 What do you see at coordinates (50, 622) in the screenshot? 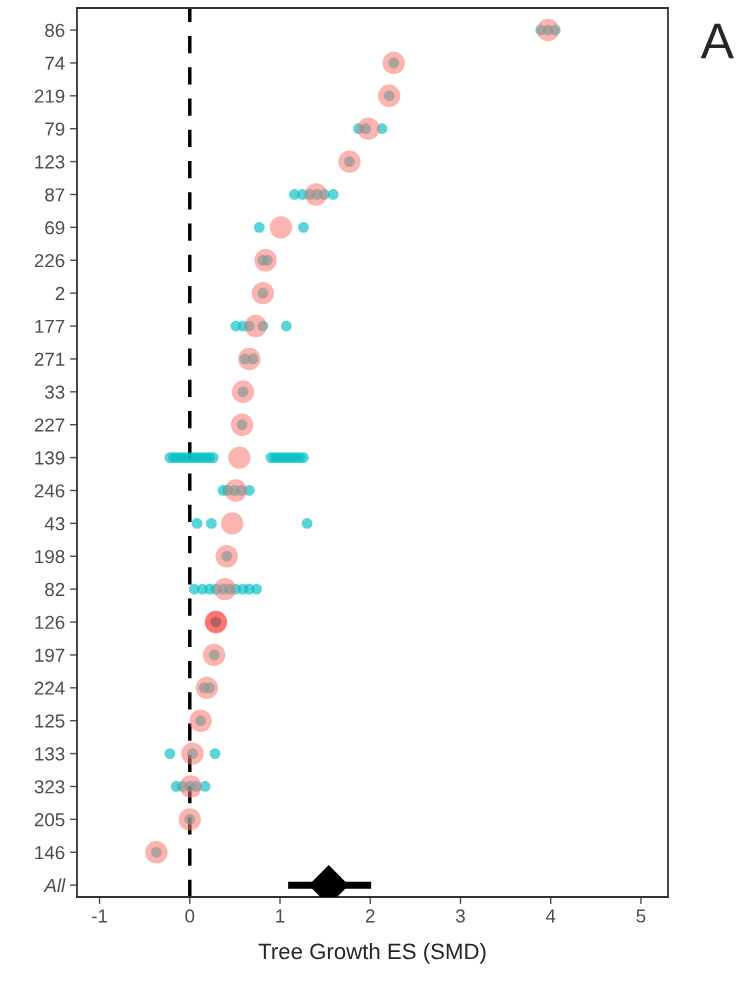
I see `y-tick-label: 126` at bounding box center [50, 622].